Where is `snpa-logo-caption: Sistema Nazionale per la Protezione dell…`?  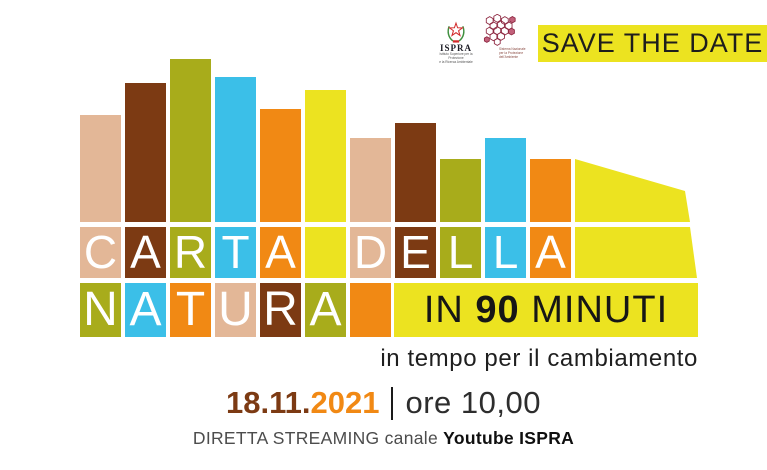
snpa-logo-caption: Sistema Nazionale per la Protezione dell… is located at coordinates (512, 53).